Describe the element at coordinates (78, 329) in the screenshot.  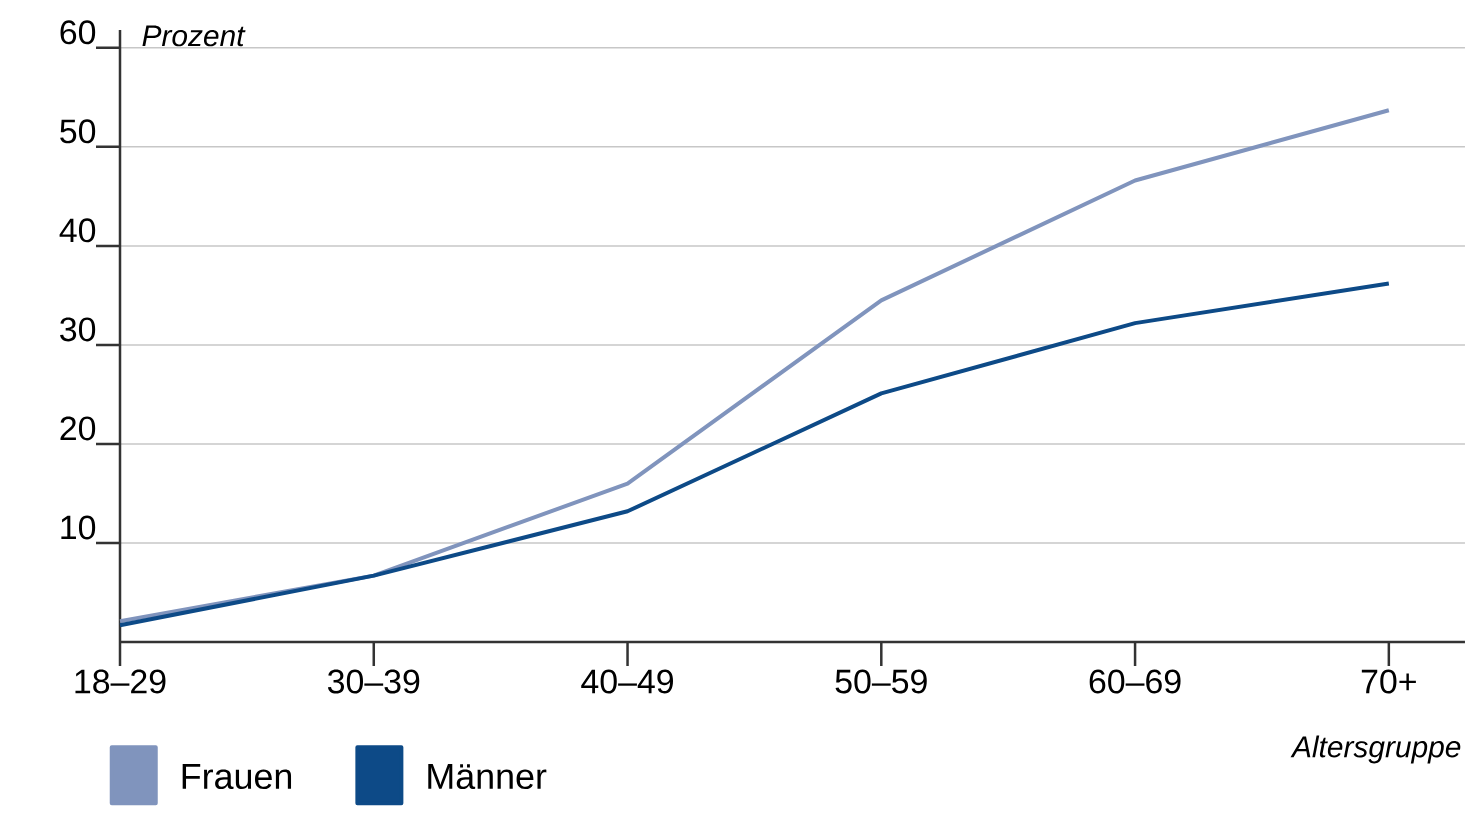
I see `y-tick-label: 30` at that location.